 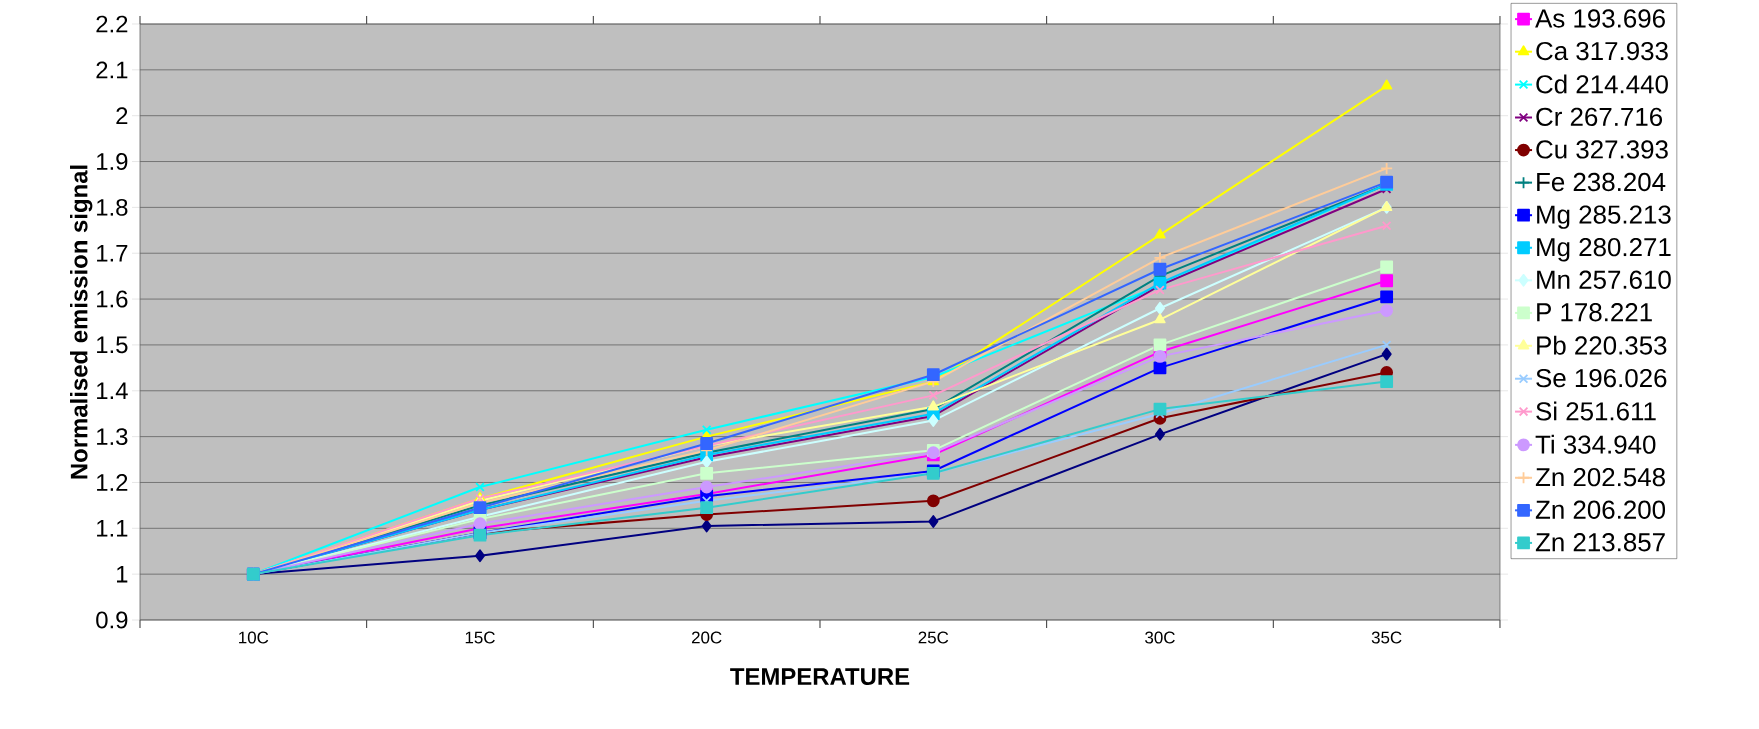 What do you see at coordinates (706, 637) in the screenshot?
I see `x-tick-label: 20C` at bounding box center [706, 637].